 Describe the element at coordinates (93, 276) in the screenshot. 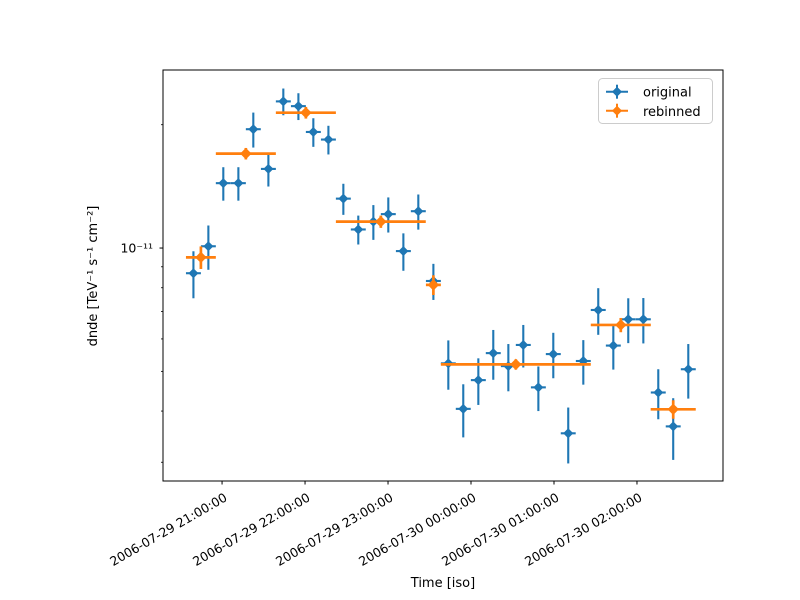

I see `y-axis-label: dnde [TeV⁻¹ s⁻¹ cm⁻²]` at that location.